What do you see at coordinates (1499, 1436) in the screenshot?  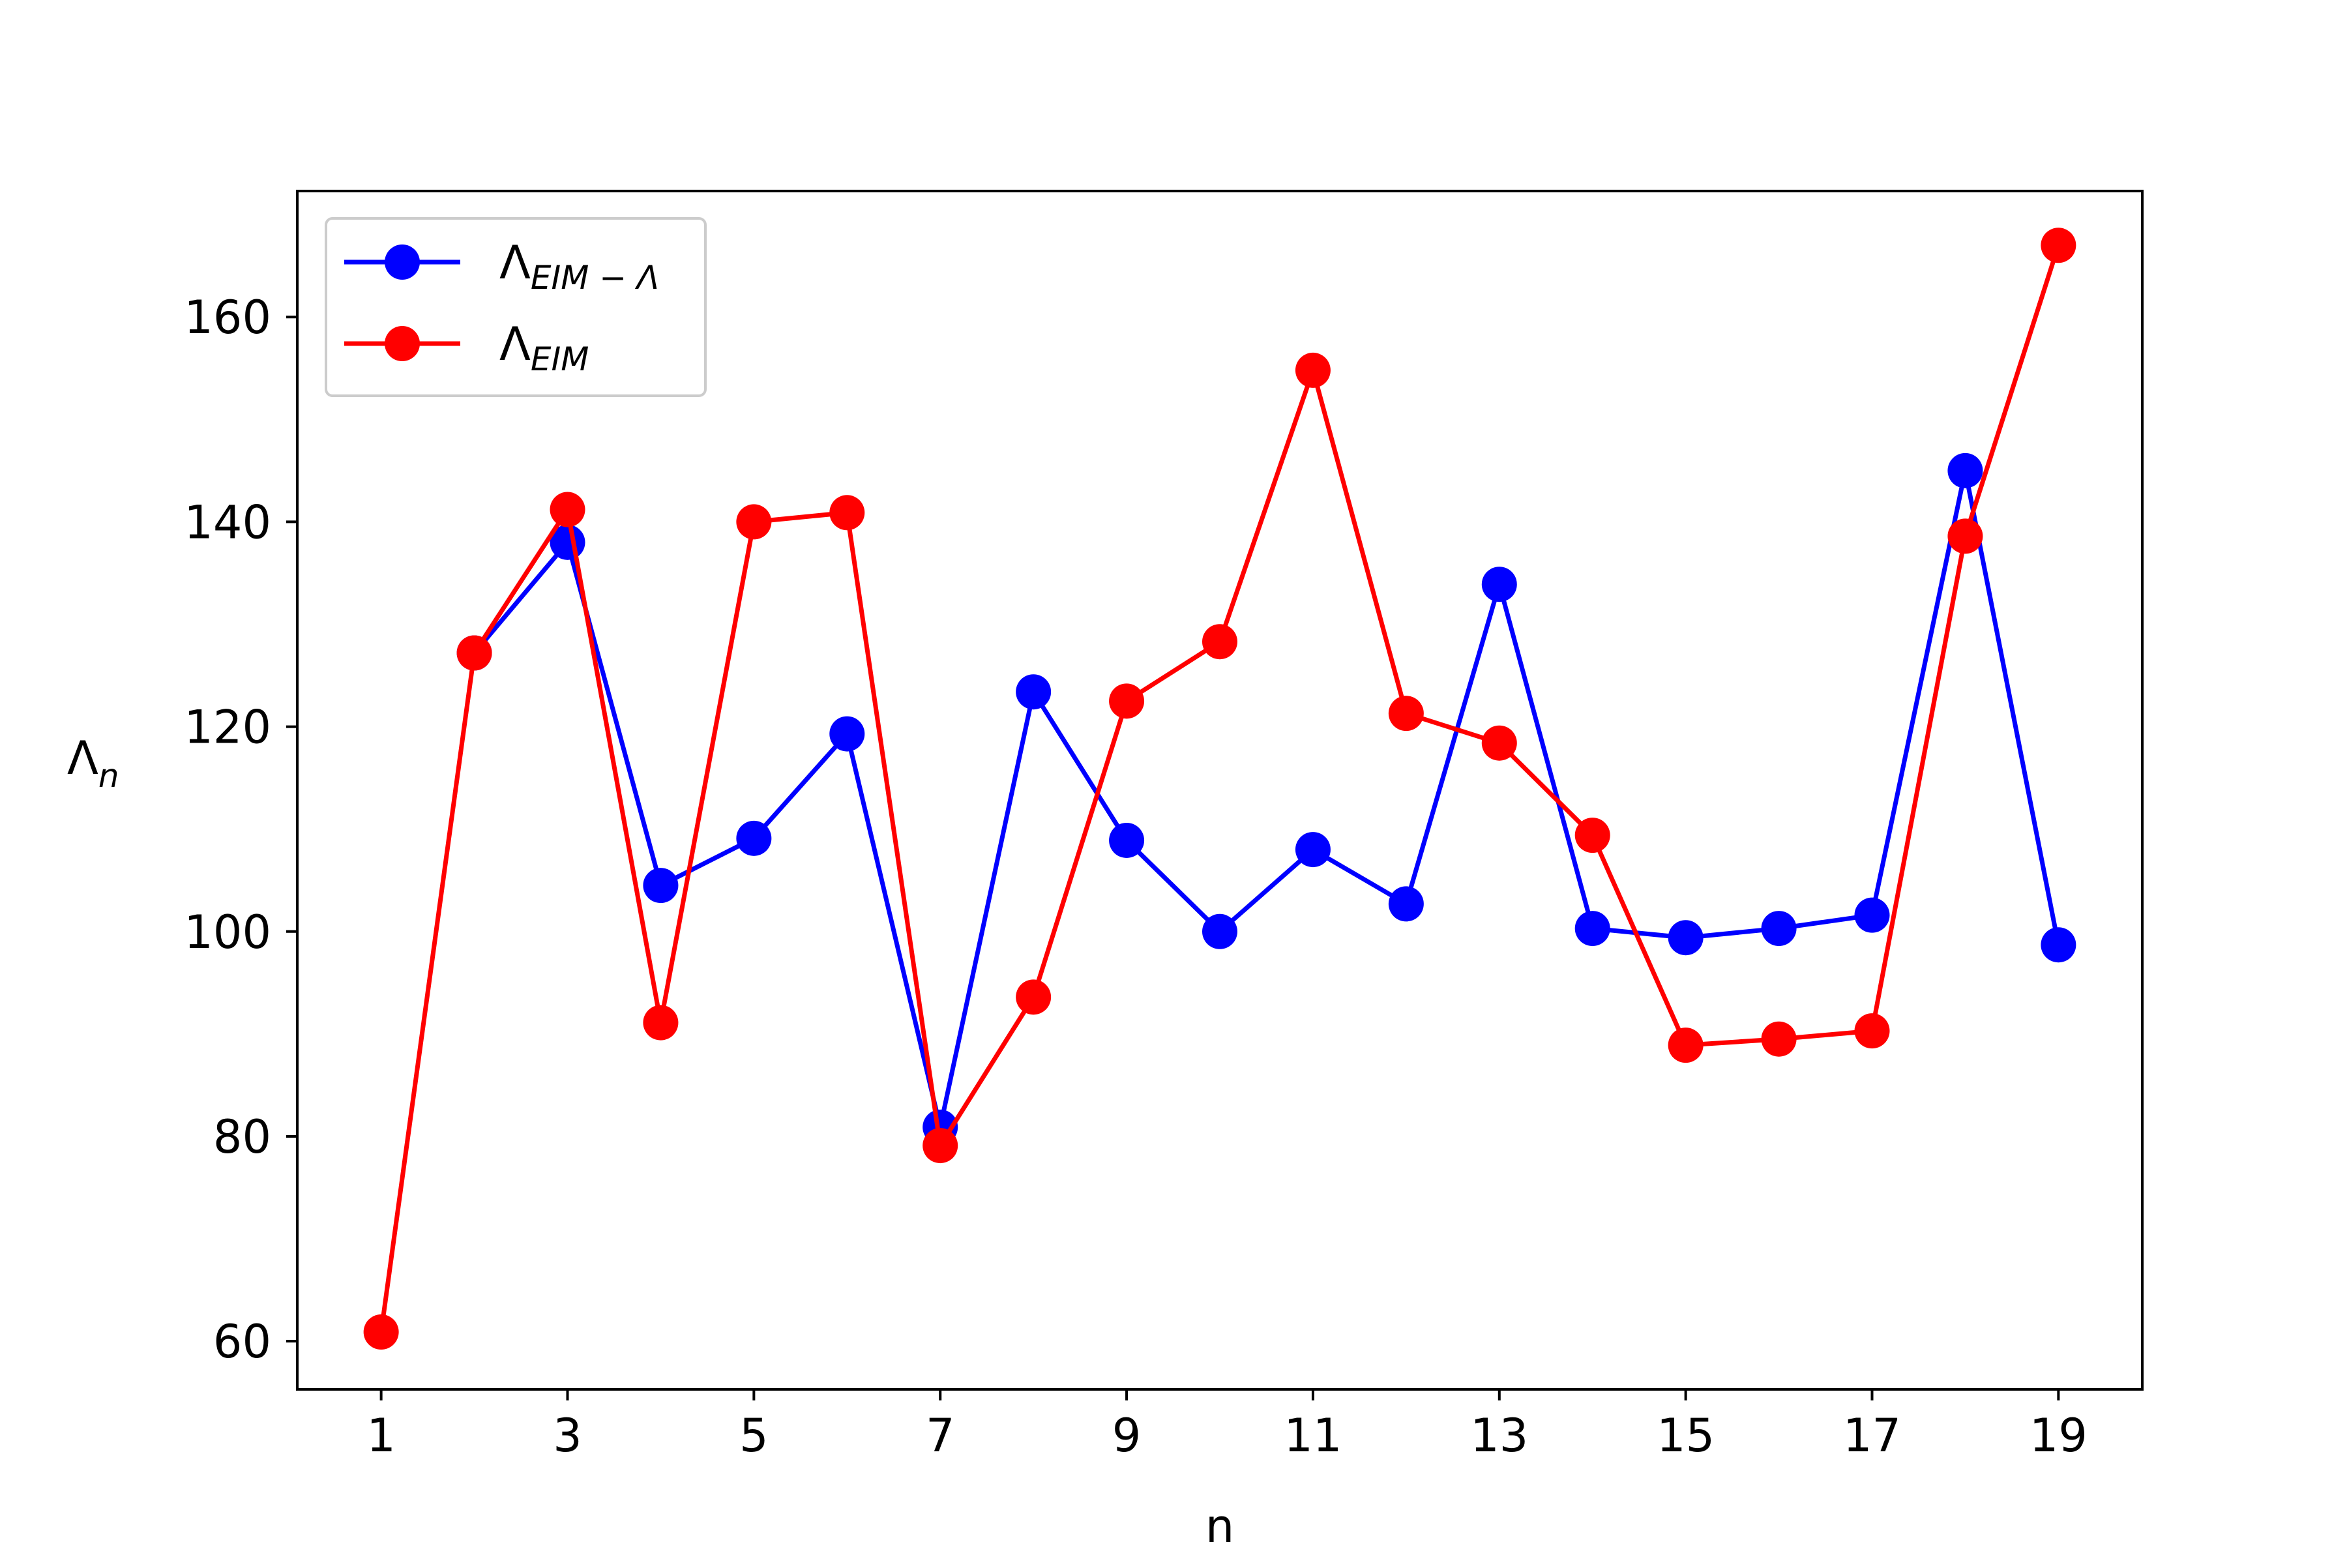 I see `x-tick-label: 13` at bounding box center [1499, 1436].